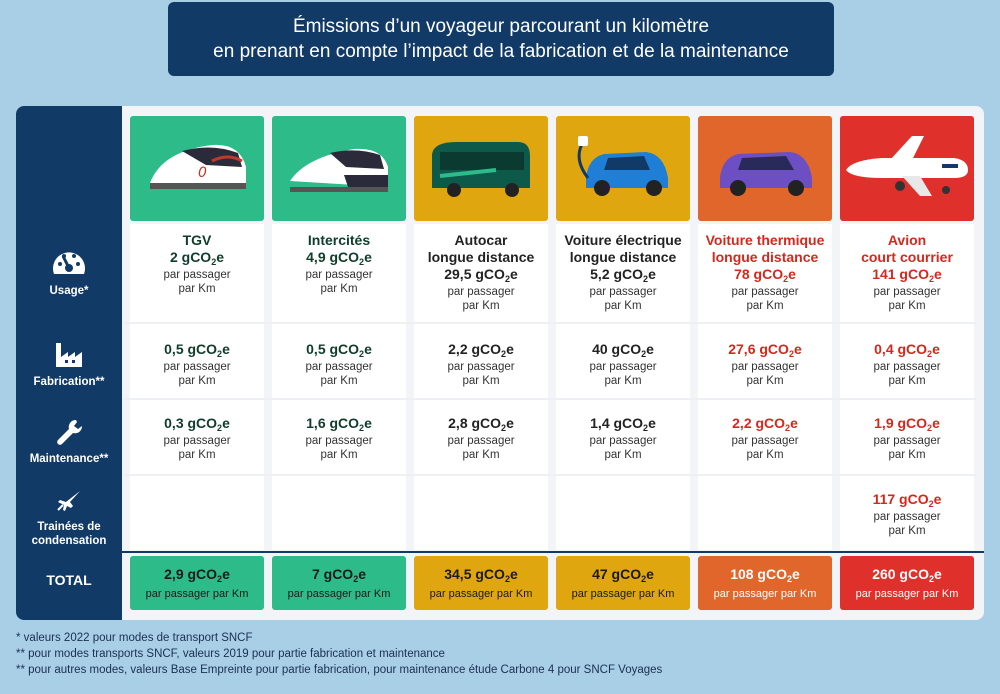 Image resolution: width=1000 pixels, height=694 pixels. I want to click on tgv-icon: 0, so click(197, 168).